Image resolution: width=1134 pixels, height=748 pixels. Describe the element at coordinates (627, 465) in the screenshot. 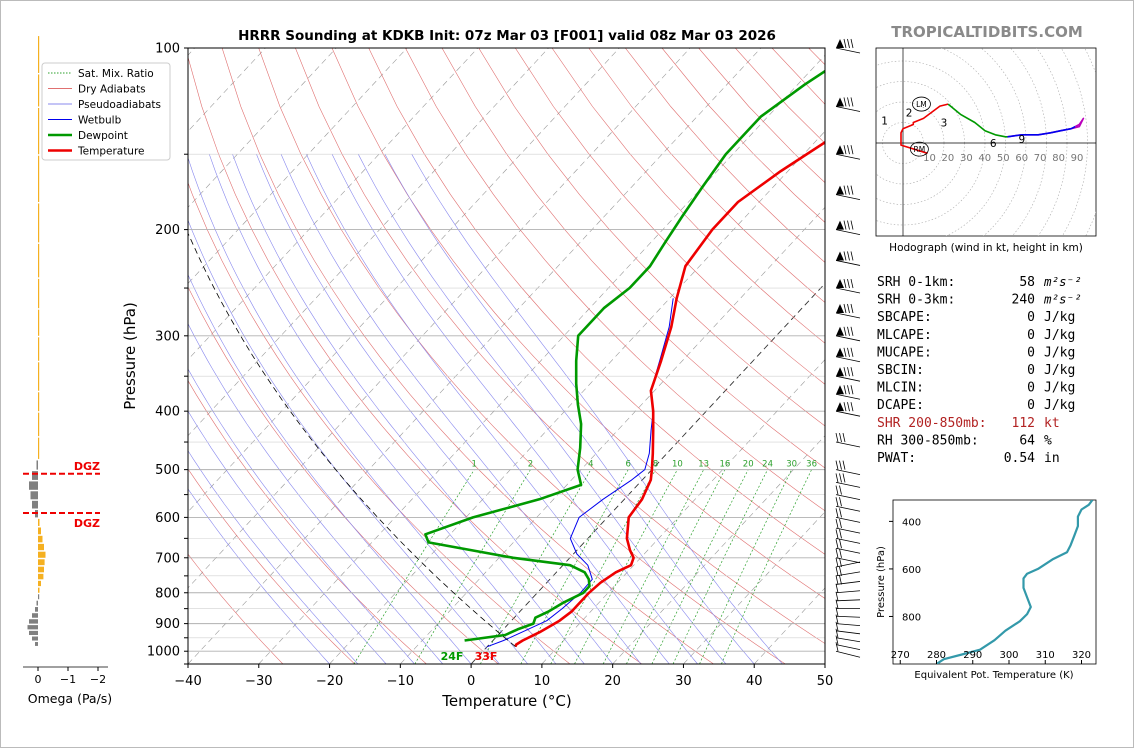

I see `mixing-ratio-label: 6` at that location.